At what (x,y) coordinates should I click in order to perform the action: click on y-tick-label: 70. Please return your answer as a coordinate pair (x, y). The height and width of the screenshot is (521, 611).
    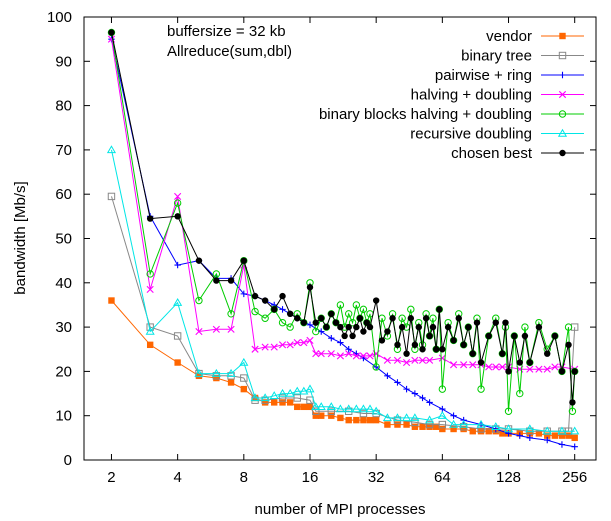
    Looking at the image, I should click on (63, 150).